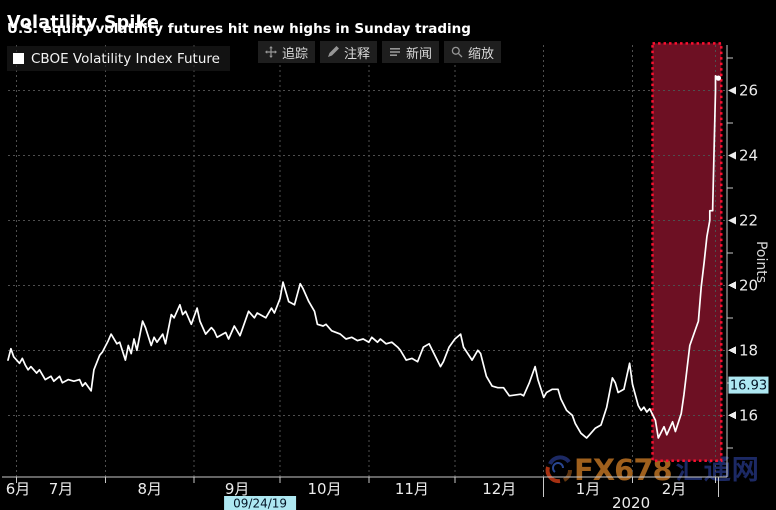 The height and width of the screenshot is (510, 776). I want to click on y-tick-label: 26, so click(748, 90).